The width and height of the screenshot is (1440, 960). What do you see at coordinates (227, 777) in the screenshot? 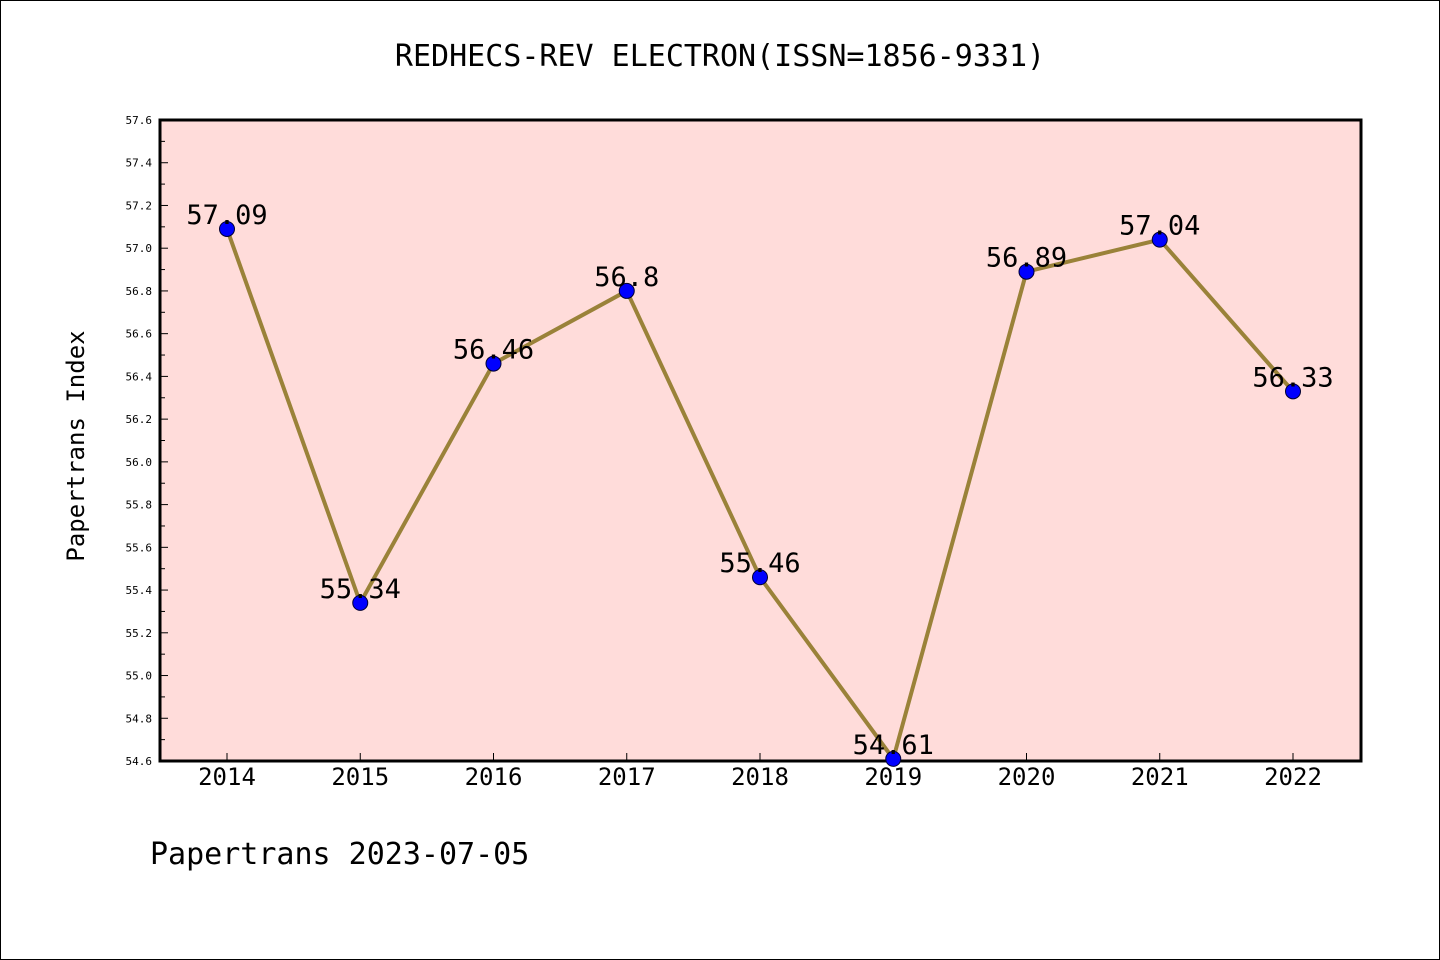
I see `x-tick-label: 2014` at bounding box center [227, 777].